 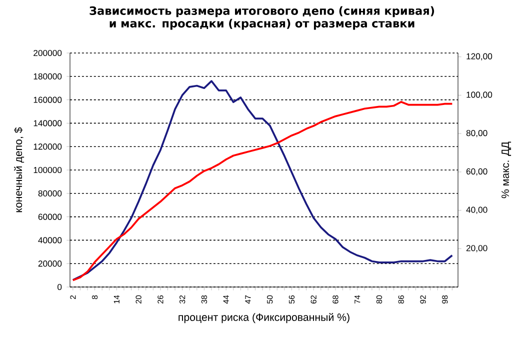 I want to click on y-tick-label: 60000, so click(x=50, y=217).